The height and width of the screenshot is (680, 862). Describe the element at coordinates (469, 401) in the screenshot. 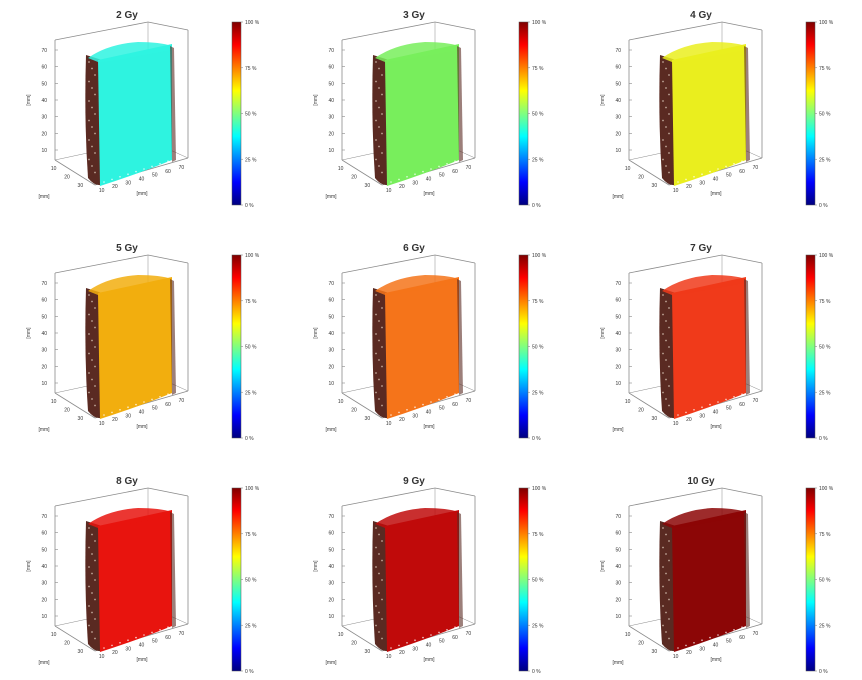

I see `x-tick-label: 70` at that location.